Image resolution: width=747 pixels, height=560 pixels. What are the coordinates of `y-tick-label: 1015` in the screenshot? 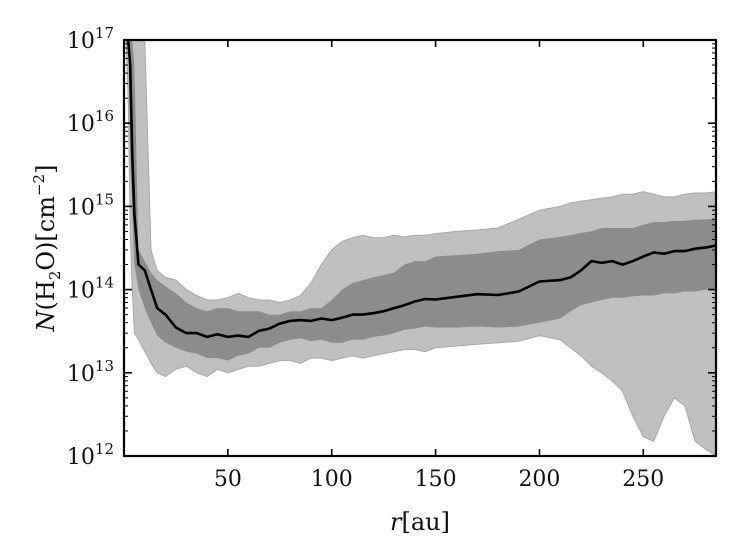 It's located at (90, 205).